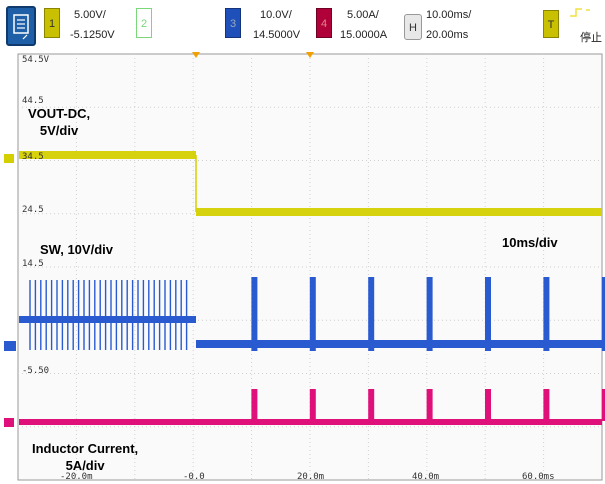 This screenshot has height=484, width=605. I want to click on x-tick-label: -20.0m, so click(76, 477).